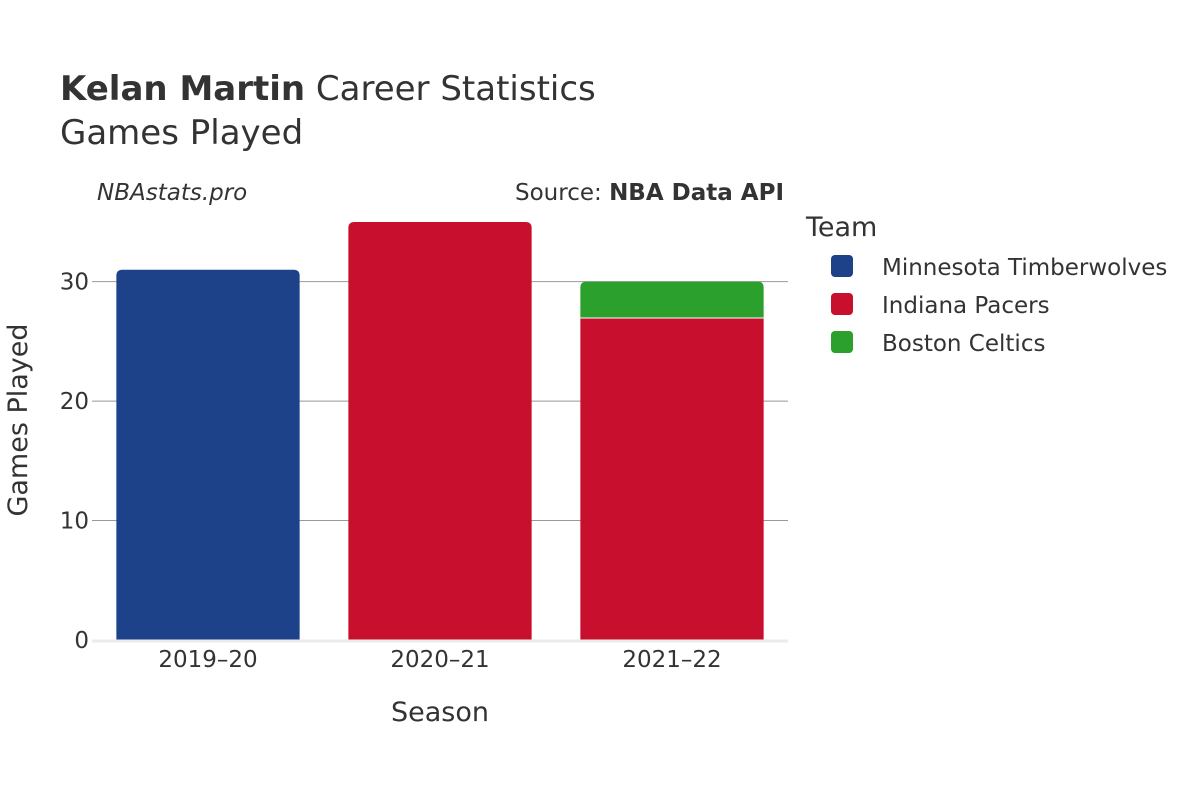 The width and height of the screenshot is (1200, 800). Describe the element at coordinates (208, 454) in the screenshot. I see `bar-minnesota-timberwolves` at that location.